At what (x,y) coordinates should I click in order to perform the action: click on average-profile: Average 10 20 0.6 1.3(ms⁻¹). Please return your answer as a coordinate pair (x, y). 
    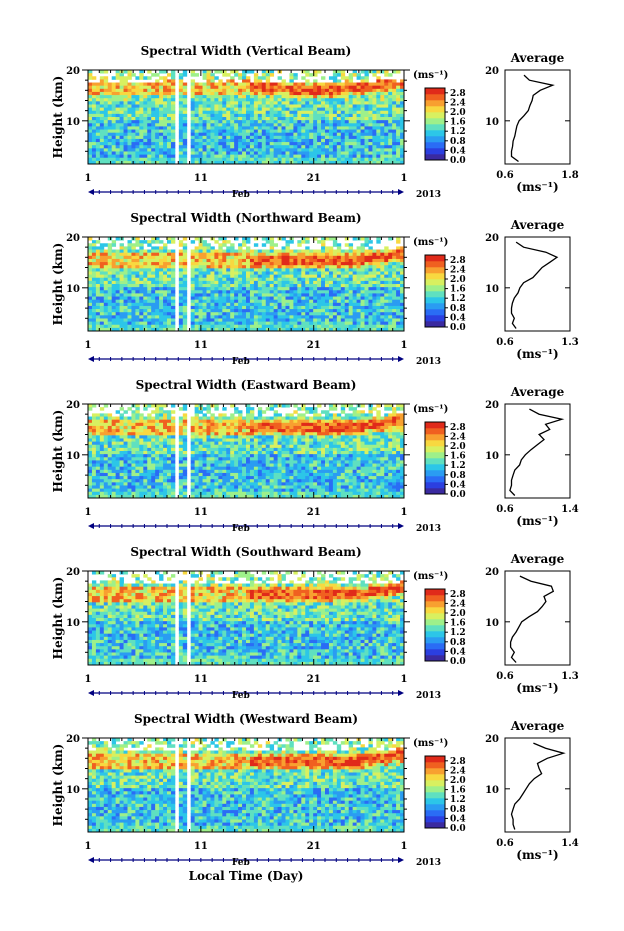
    Looking at the image, I should click on (532, 289).